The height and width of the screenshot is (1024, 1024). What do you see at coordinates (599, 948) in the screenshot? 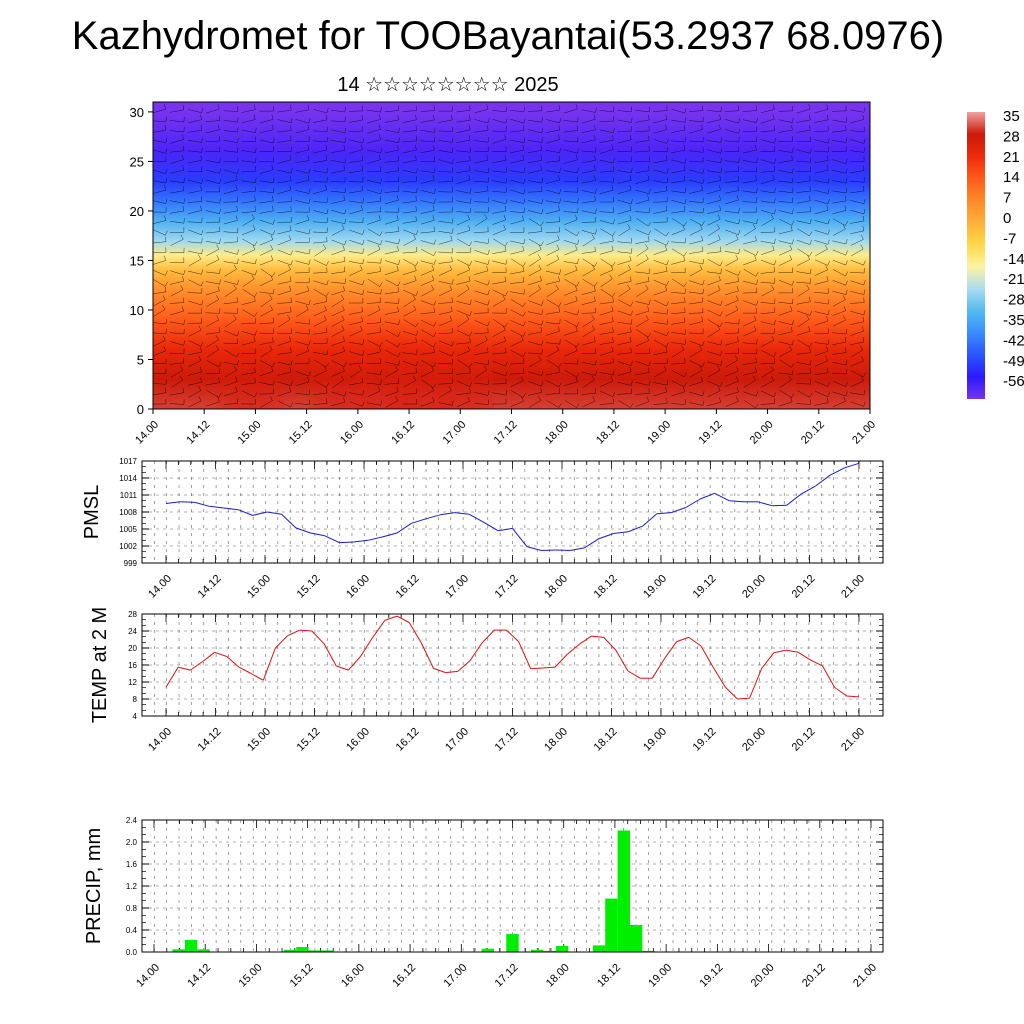
I see `precip-bar` at bounding box center [599, 948].